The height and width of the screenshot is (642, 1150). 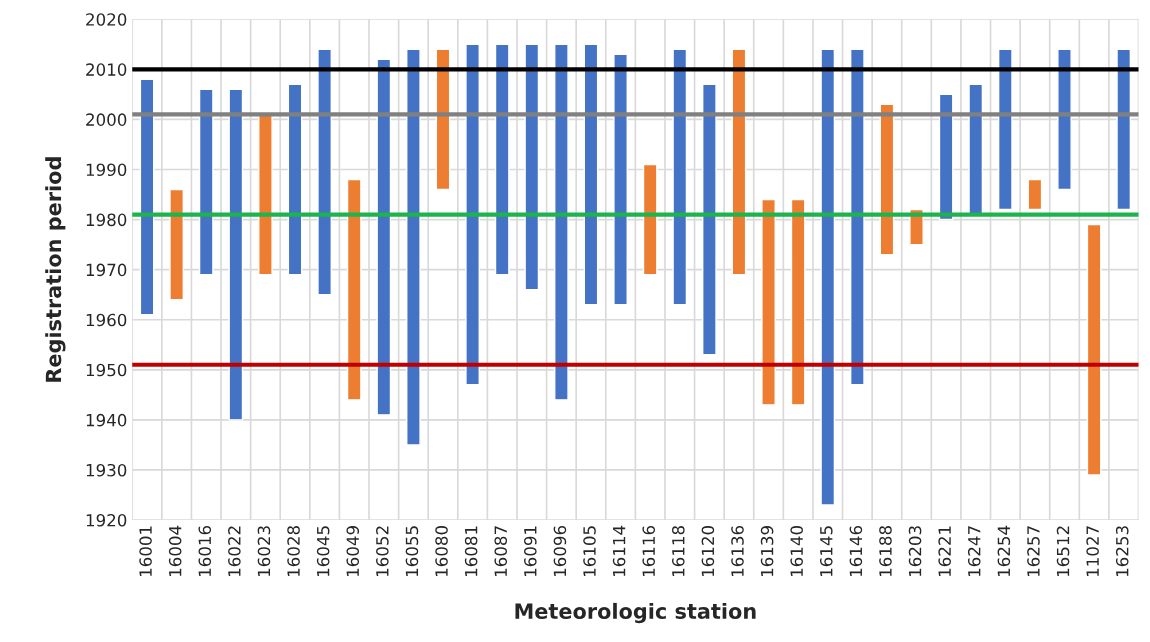 What do you see at coordinates (678, 551) in the screenshot?
I see `x-tick-label: 16118` at bounding box center [678, 551].